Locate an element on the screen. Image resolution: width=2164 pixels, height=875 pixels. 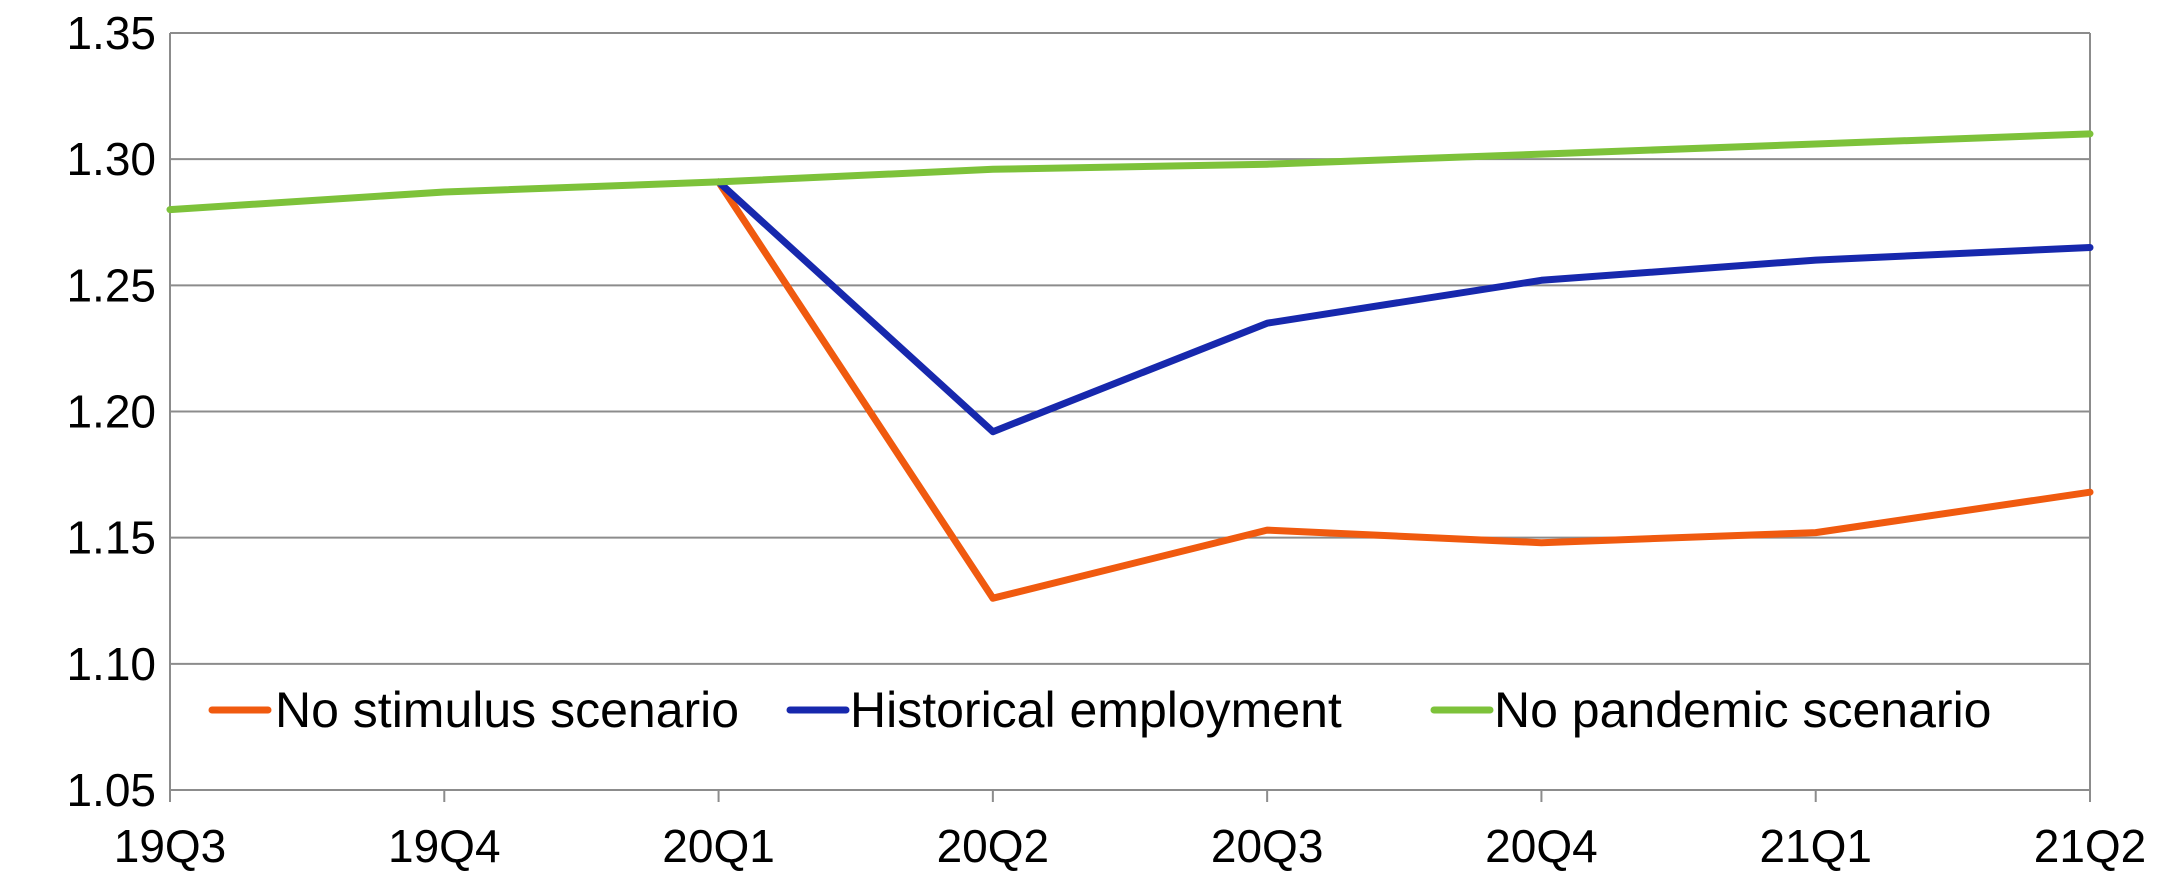
x-tick-label: 21Q1 is located at coordinates (1815, 846).